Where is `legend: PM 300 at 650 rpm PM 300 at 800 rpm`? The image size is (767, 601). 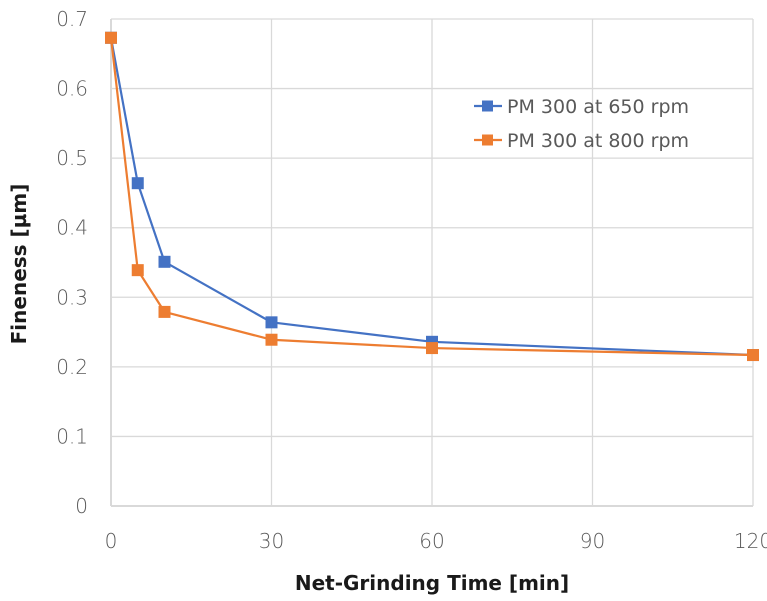 legend: PM 300 at 650 rpm PM 300 at 800 rpm is located at coordinates (581, 124).